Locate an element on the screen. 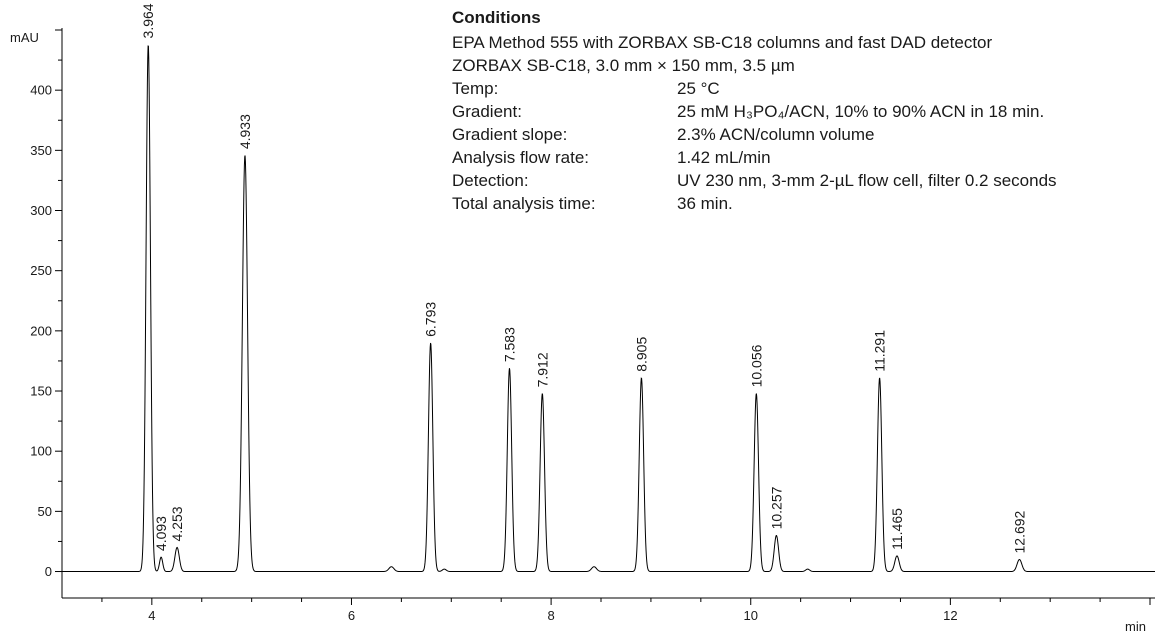 This screenshot has height=636, width=1157. conditions-column-line: ZORBAX SB-C18, 3.0 mm × 150 mm, 3.5 µm is located at coordinates (802, 65).